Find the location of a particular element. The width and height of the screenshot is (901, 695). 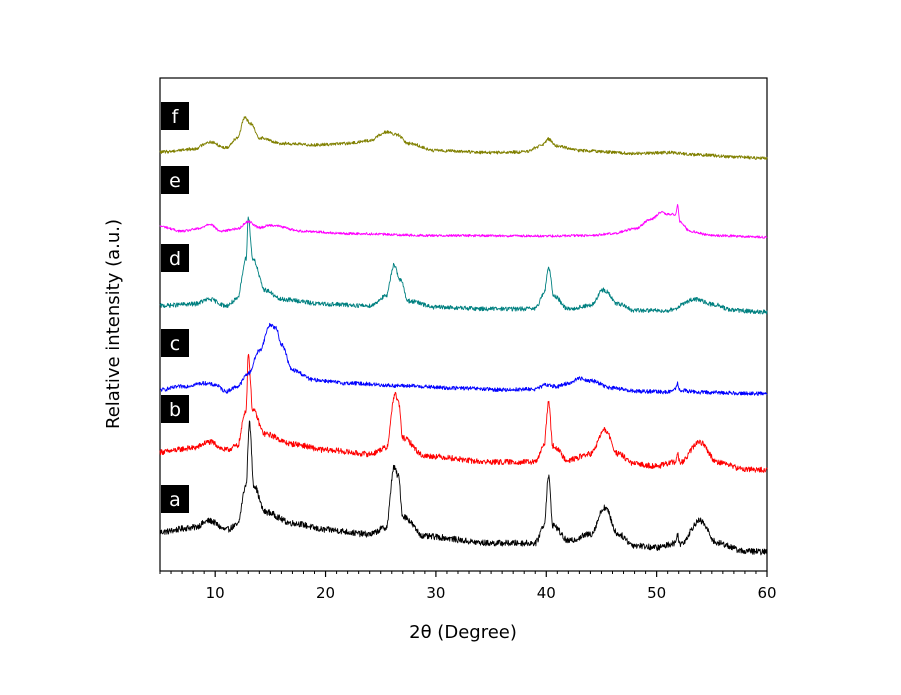

series-tag-label: e is located at coordinates (175, 181).